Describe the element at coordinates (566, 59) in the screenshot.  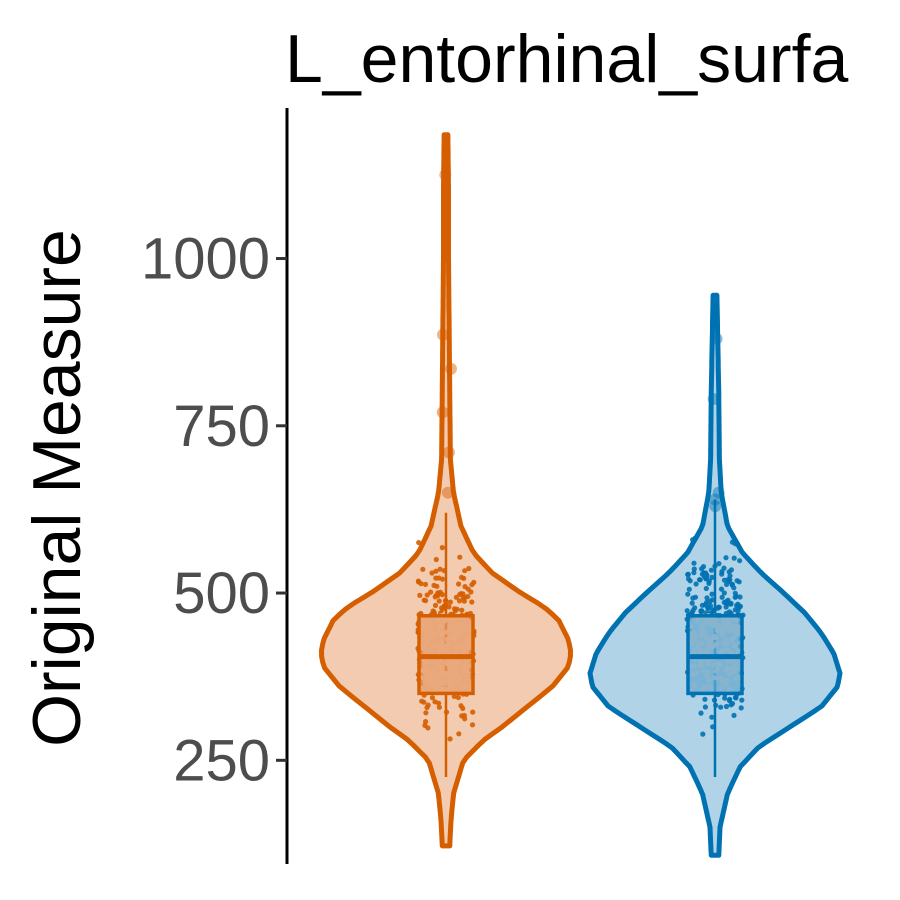
I see `chart-title: L_entorhinal_surfa` at that location.